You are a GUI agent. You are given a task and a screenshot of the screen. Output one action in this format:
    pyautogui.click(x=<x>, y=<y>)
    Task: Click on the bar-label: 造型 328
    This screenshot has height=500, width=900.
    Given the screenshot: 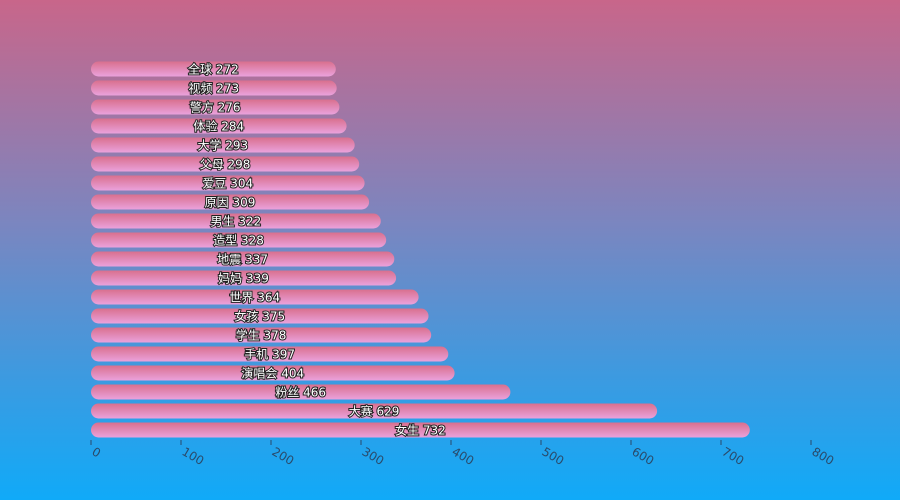 What is the action you would take?
    pyautogui.click(x=238, y=241)
    